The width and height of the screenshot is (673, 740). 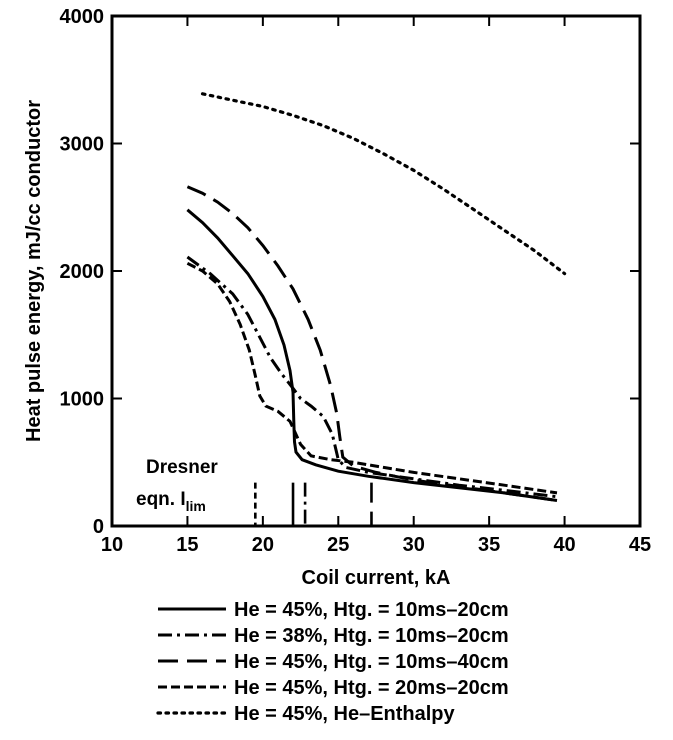 What do you see at coordinates (376, 578) in the screenshot?
I see `x-axis-title: Coil current, kA` at bounding box center [376, 578].